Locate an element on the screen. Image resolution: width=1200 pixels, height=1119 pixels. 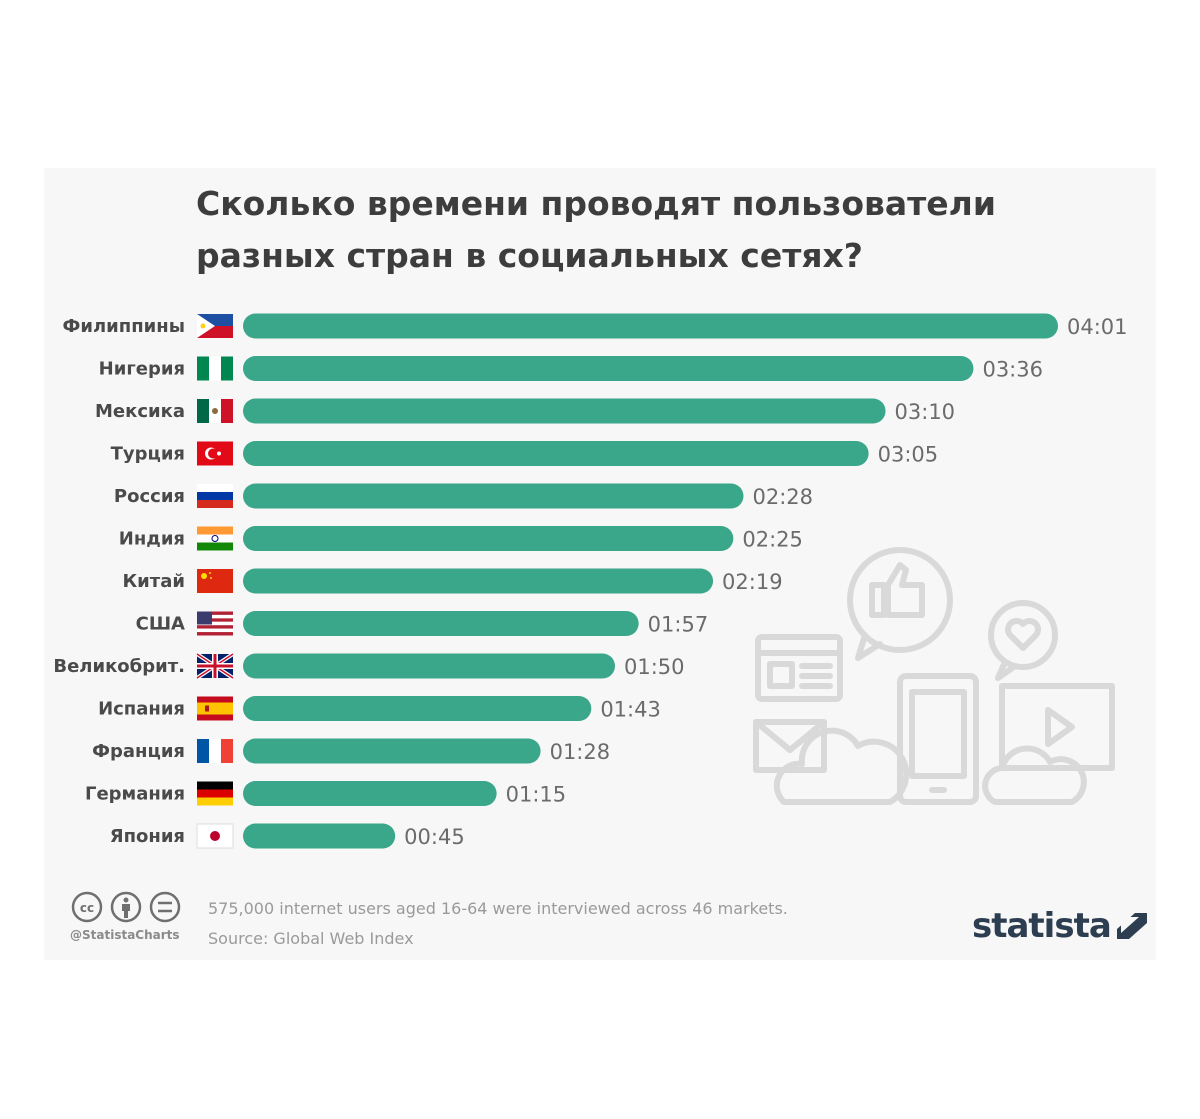
flag-mexico-icon is located at coordinates (215, 411).